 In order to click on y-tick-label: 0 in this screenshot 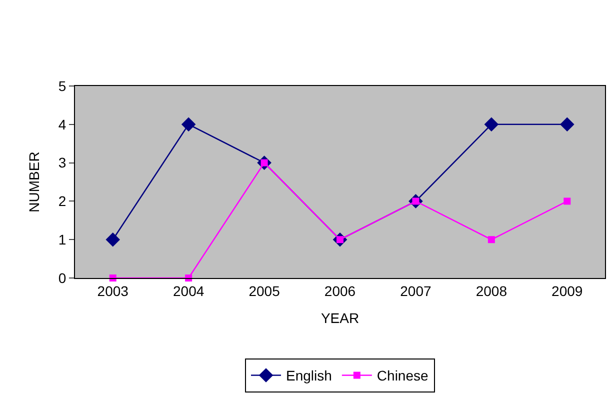, I will do `click(62, 278)`.